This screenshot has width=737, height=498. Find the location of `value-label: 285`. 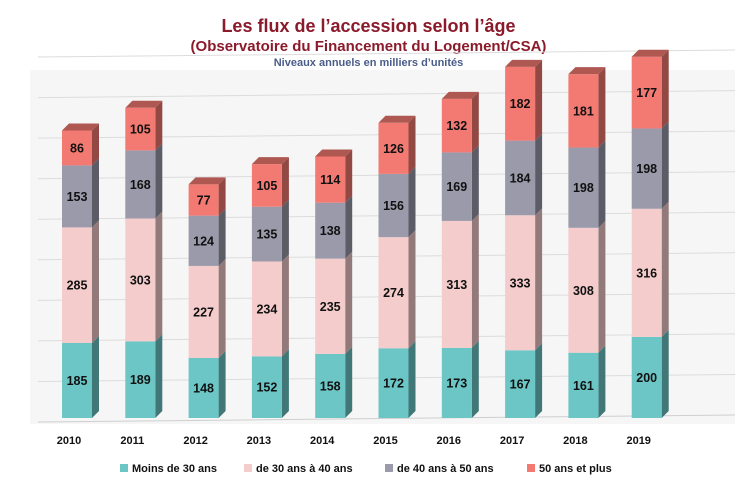

value-label: 285 is located at coordinates (77, 286).